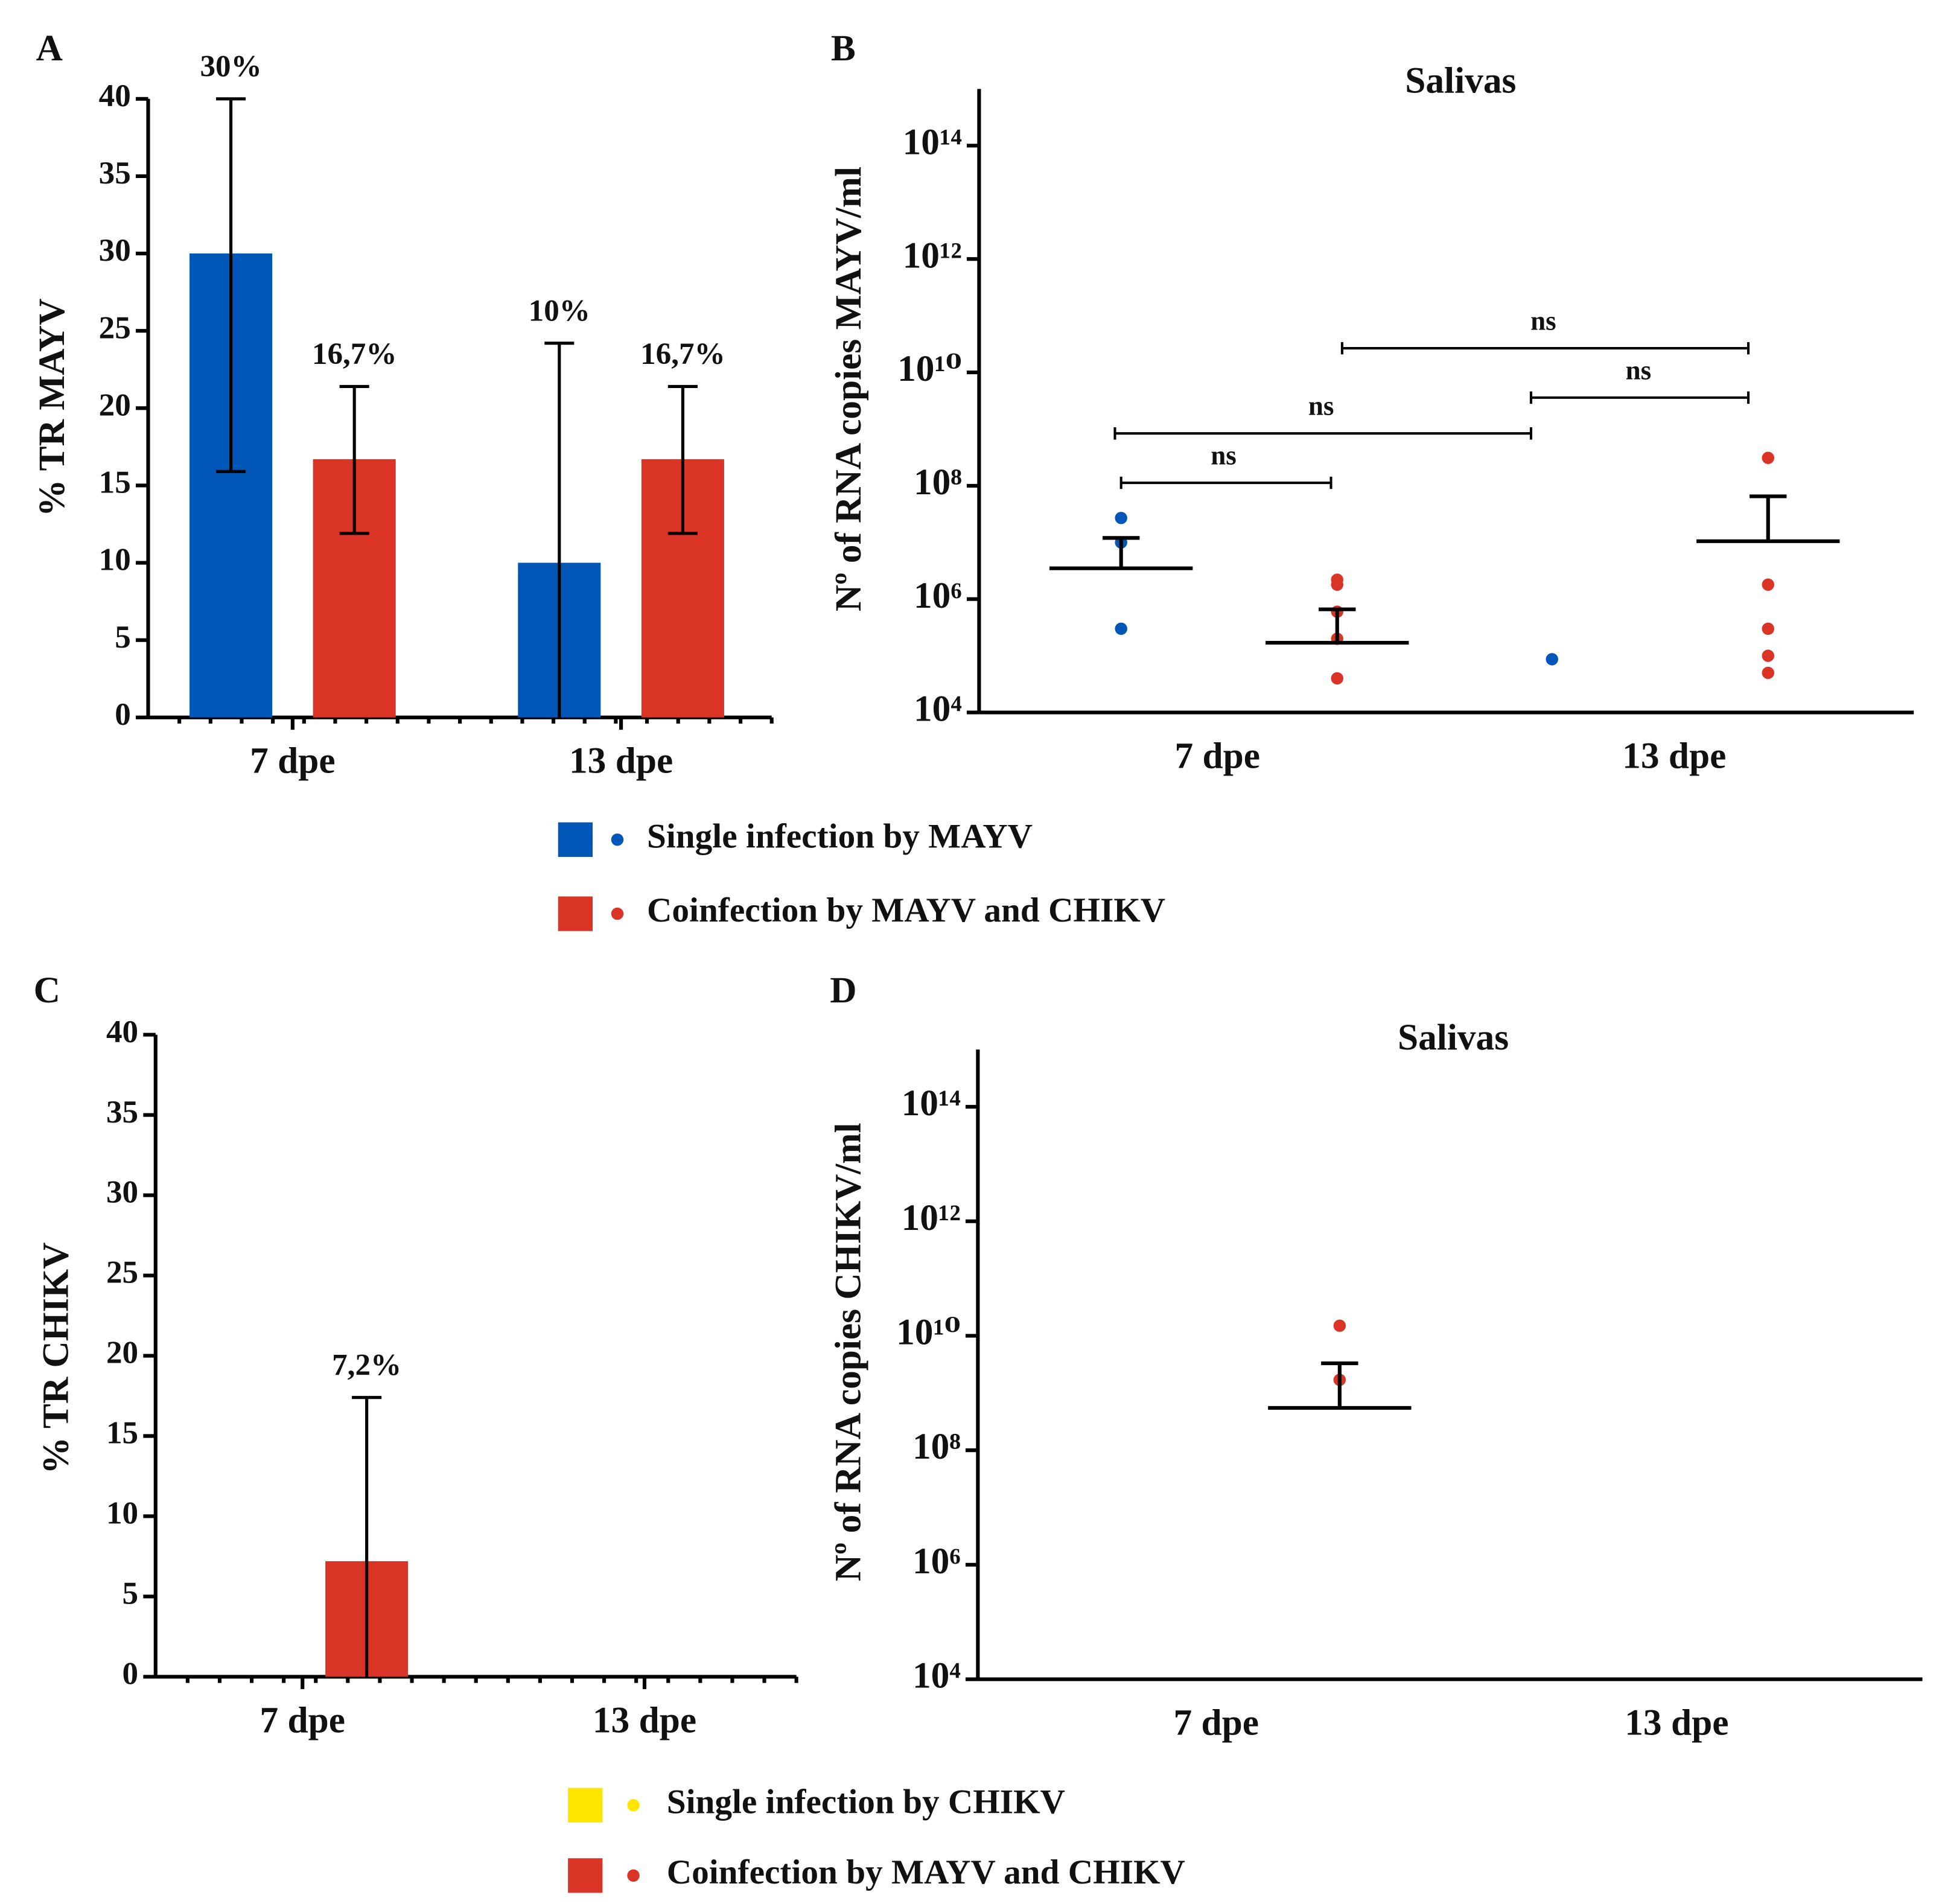 The width and height of the screenshot is (1936, 1904). I want to click on value-label: 30%, so click(230, 66).